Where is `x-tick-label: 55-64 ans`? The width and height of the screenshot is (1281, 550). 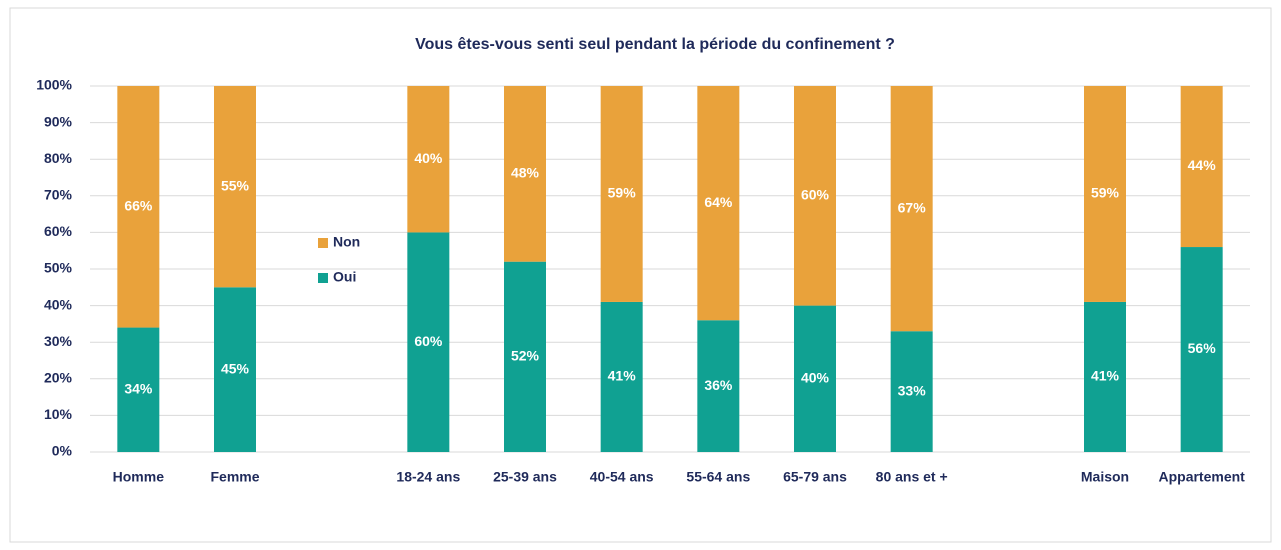 x-tick-label: 55-64 ans is located at coordinates (718, 477).